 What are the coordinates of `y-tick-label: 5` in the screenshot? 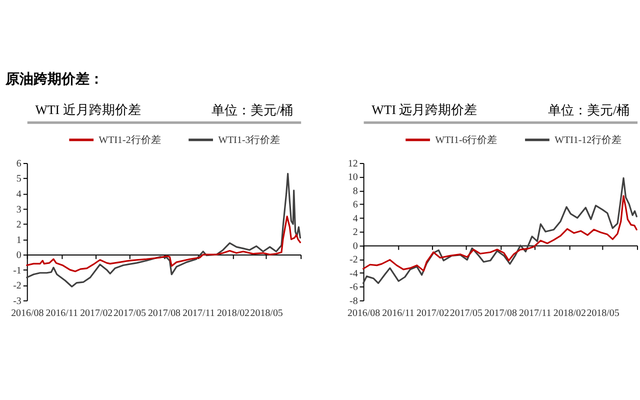 It's located at (19, 179).